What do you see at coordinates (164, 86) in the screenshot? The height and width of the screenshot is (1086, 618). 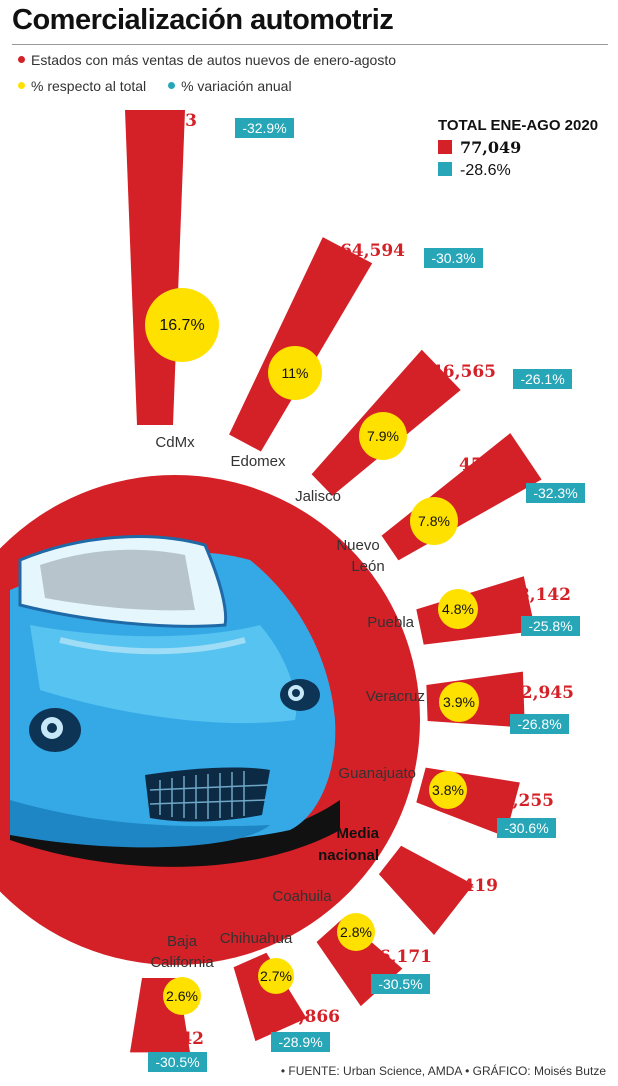 I see `legend-share-variation: % respecto al total % variación anual` at bounding box center [164, 86].